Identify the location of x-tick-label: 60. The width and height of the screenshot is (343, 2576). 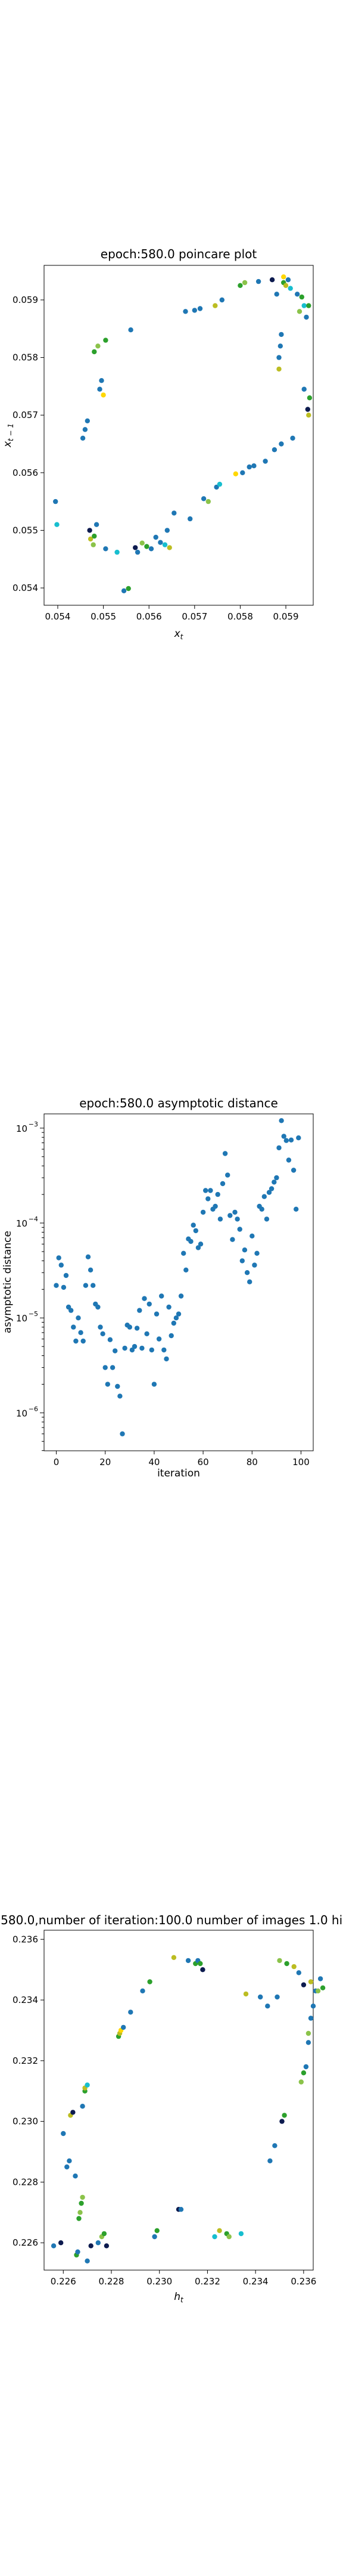
(203, 1462).